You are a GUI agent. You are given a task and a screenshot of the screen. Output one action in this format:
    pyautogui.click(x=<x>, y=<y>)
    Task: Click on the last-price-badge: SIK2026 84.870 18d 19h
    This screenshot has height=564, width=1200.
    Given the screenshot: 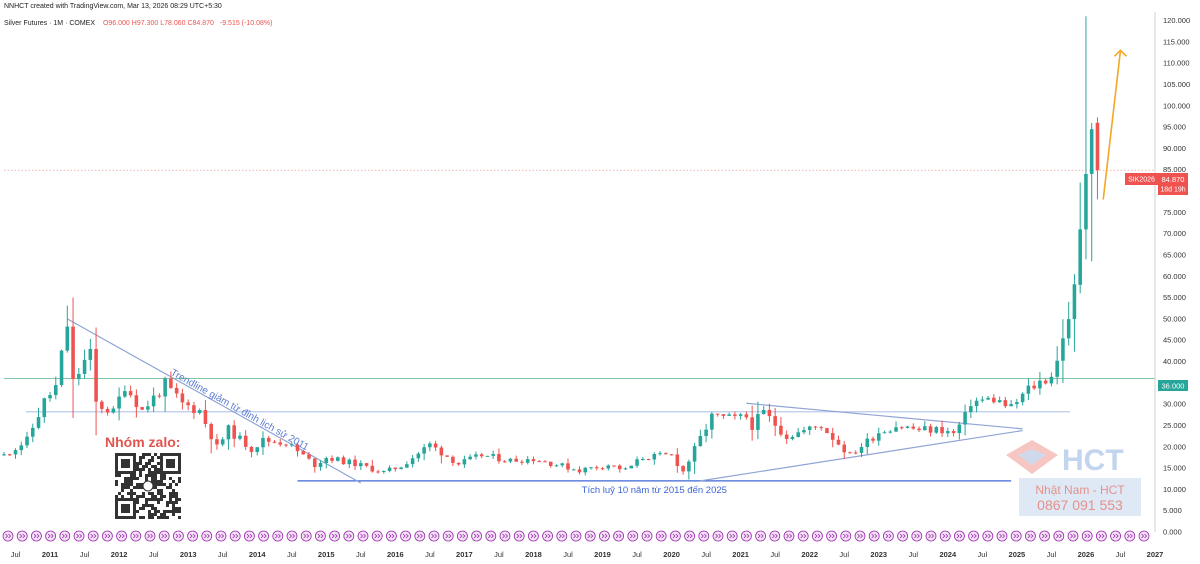 What is the action you would take?
    pyautogui.click(x=1156, y=184)
    